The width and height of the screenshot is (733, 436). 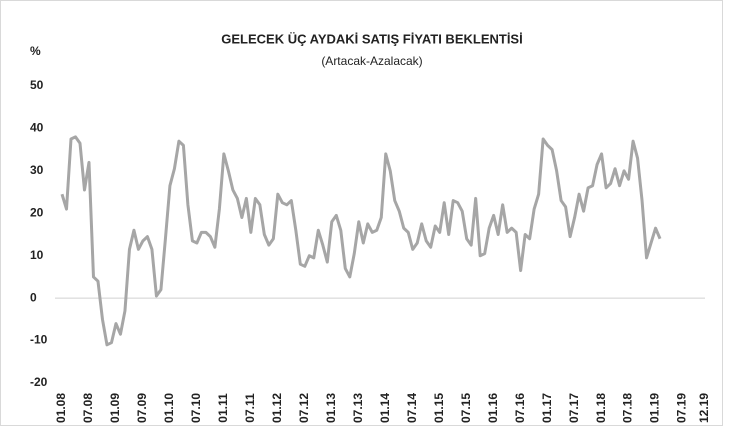 I want to click on x-tick-label: 01.15, so click(x=439, y=408).